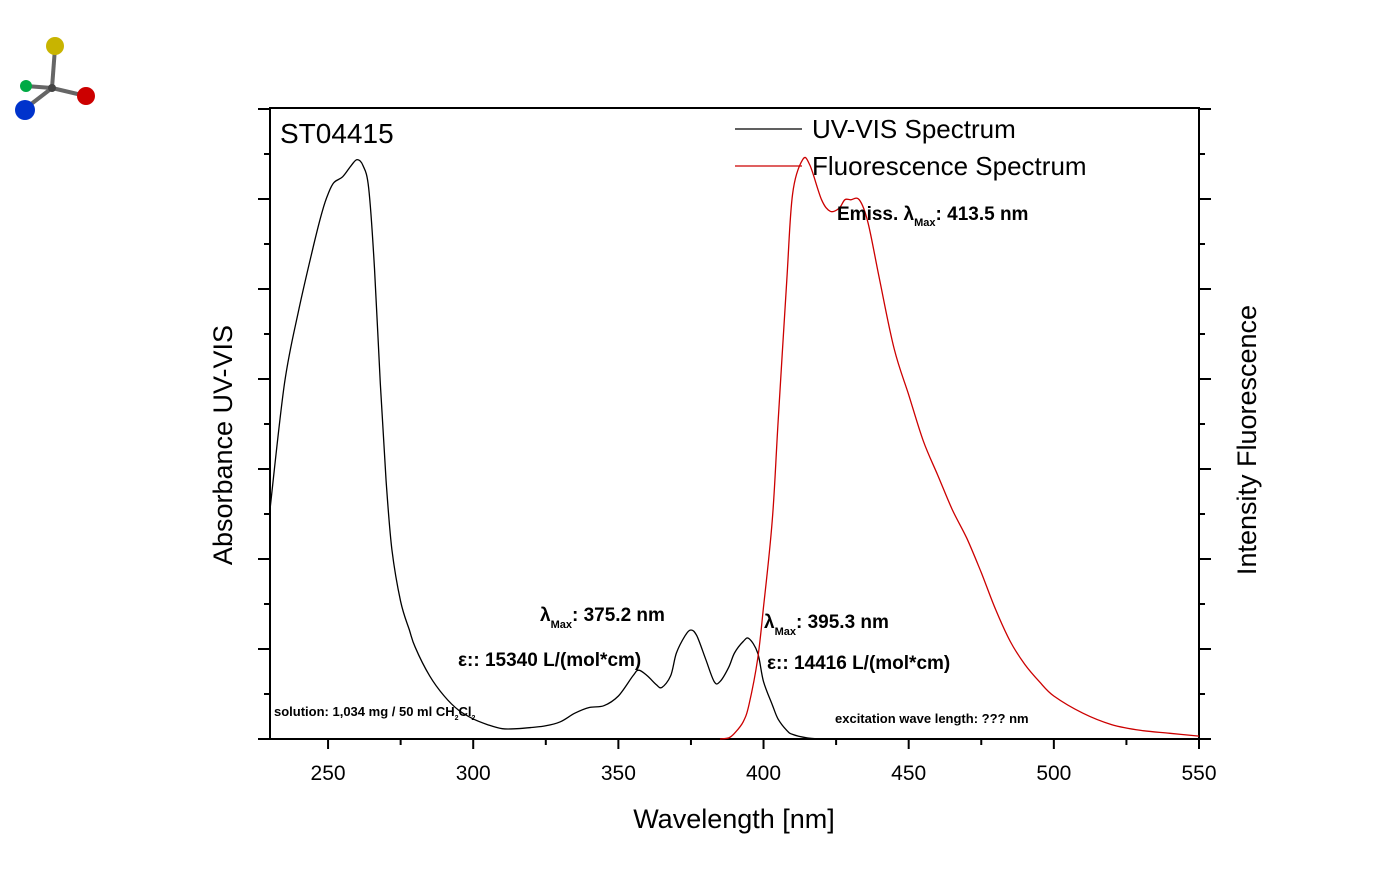 The image size is (1384, 895). What do you see at coordinates (826, 625) in the screenshot?
I see `annotation-lambda-max-395: λMax: 395.3 nm` at bounding box center [826, 625].